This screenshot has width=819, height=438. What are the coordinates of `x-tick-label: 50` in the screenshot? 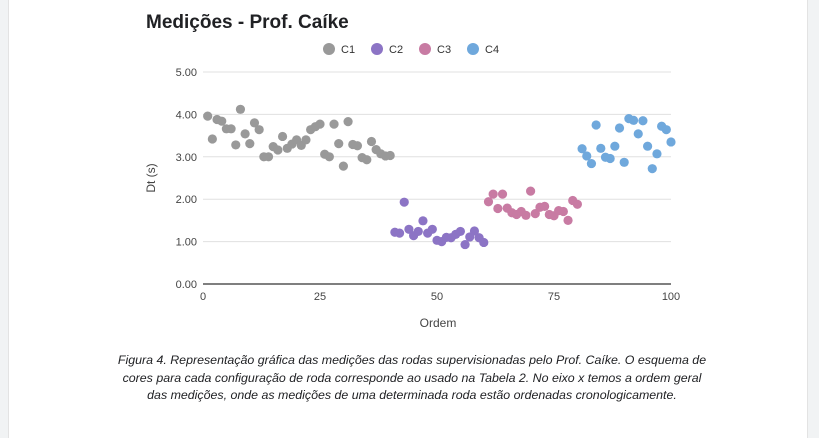 It's located at (437, 297).